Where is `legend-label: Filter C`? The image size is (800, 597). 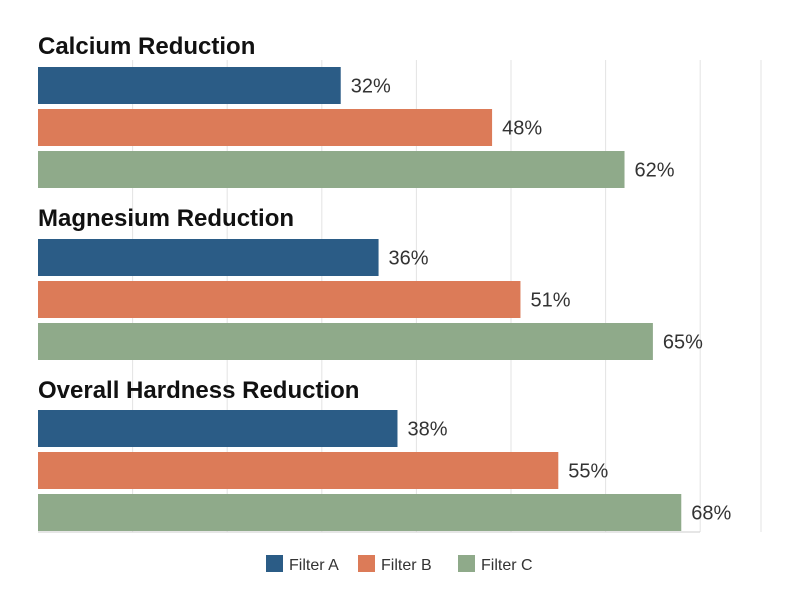 legend-label: Filter C is located at coordinates (507, 565).